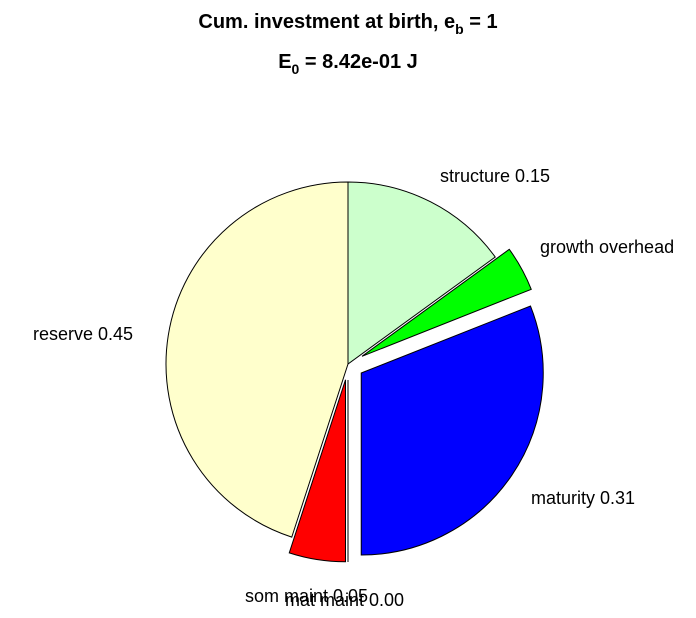 The height and width of the screenshot is (618, 696). What do you see at coordinates (344, 600) in the screenshot?
I see `slice-label-mat-maint: mat maint 0.00` at bounding box center [344, 600].